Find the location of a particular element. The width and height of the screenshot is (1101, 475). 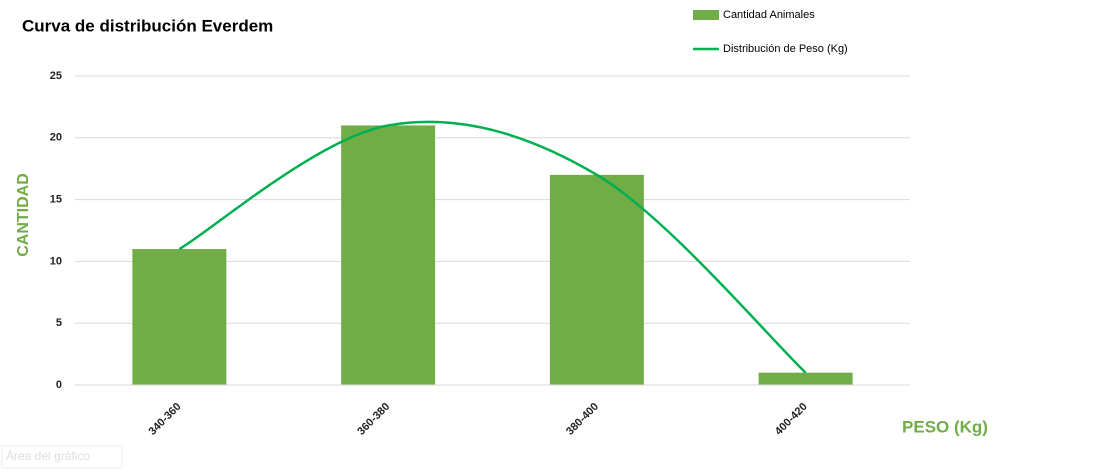

chart-title: Curva de distribución Everdem is located at coordinates (147, 25).